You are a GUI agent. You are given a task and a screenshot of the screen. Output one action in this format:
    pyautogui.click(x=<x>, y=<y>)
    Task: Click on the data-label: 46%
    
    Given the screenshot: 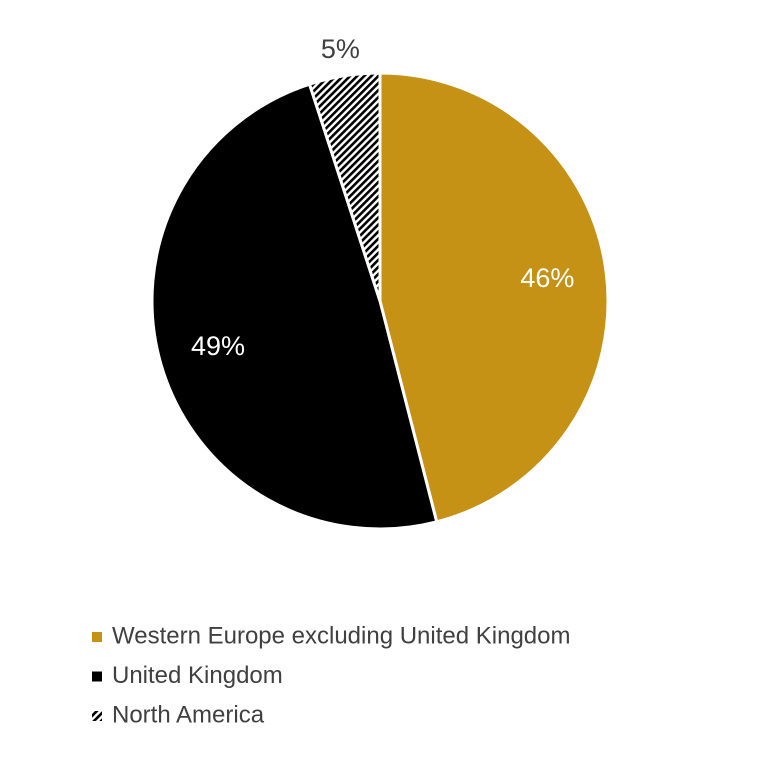 What is the action you would take?
    pyautogui.click(x=547, y=278)
    